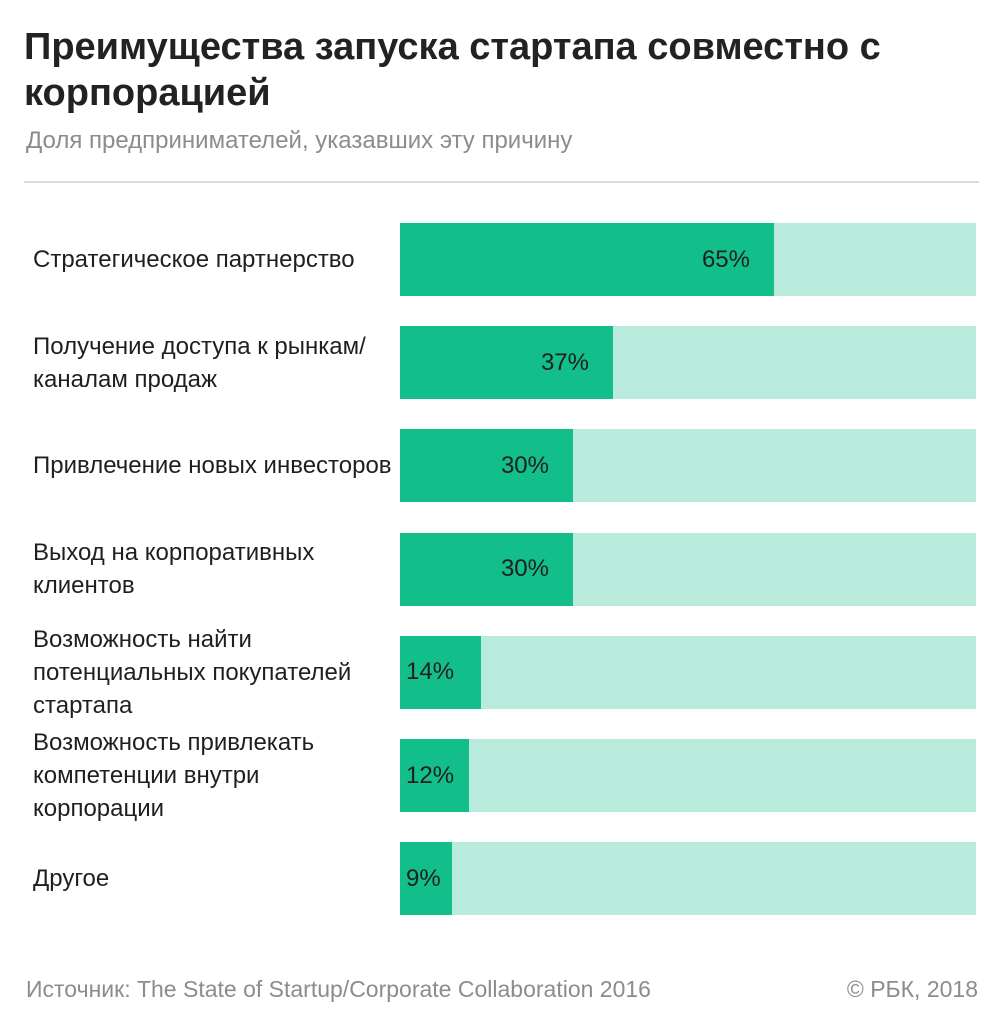  I want to click on category-label: Привлечение новых инвесторов, so click(212, 466).